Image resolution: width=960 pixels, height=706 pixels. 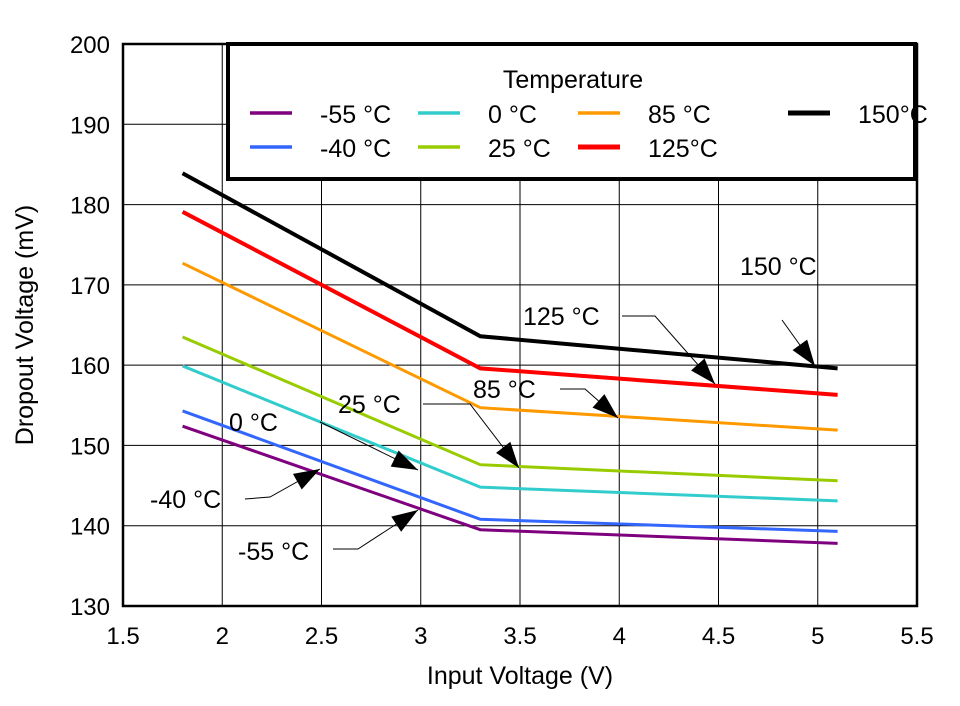 I want to click on x-tick-label: 1.5, so click(x=122, y=636).